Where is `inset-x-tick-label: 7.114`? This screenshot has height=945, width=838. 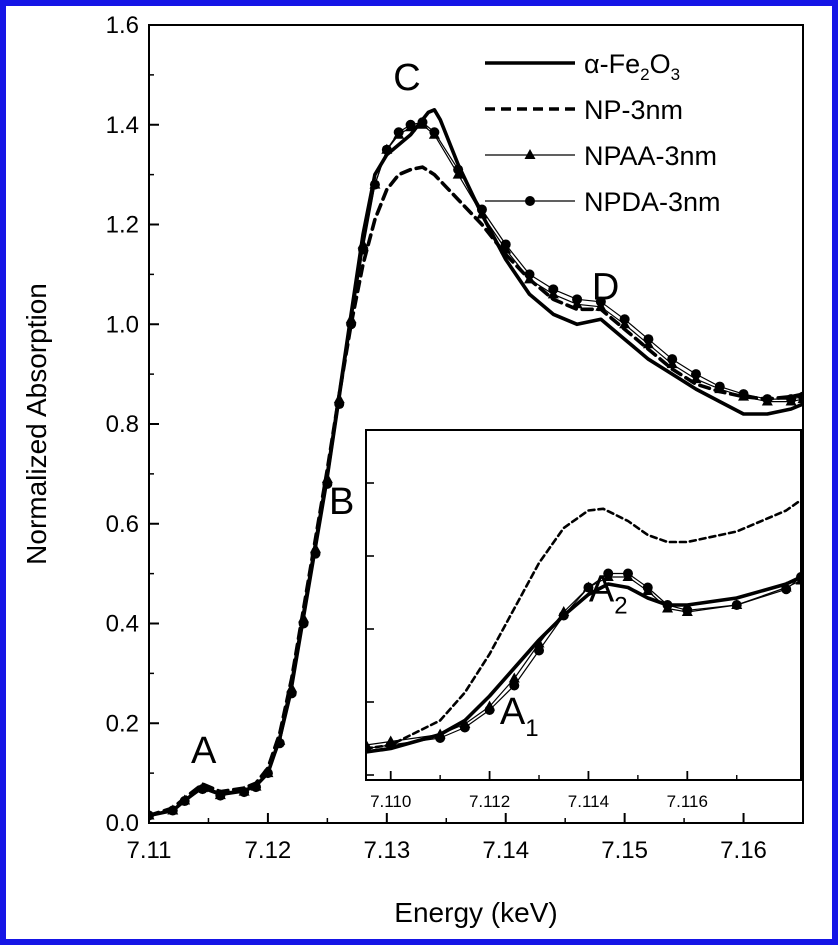 inset-x-tick-label: 7.114 is located at coordinates (588, 801).